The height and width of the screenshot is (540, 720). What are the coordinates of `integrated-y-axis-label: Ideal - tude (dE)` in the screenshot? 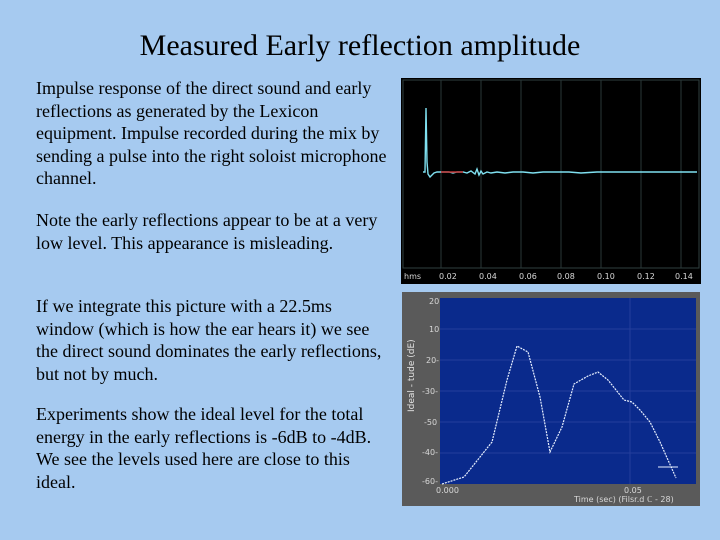 It's located at (412, 375).